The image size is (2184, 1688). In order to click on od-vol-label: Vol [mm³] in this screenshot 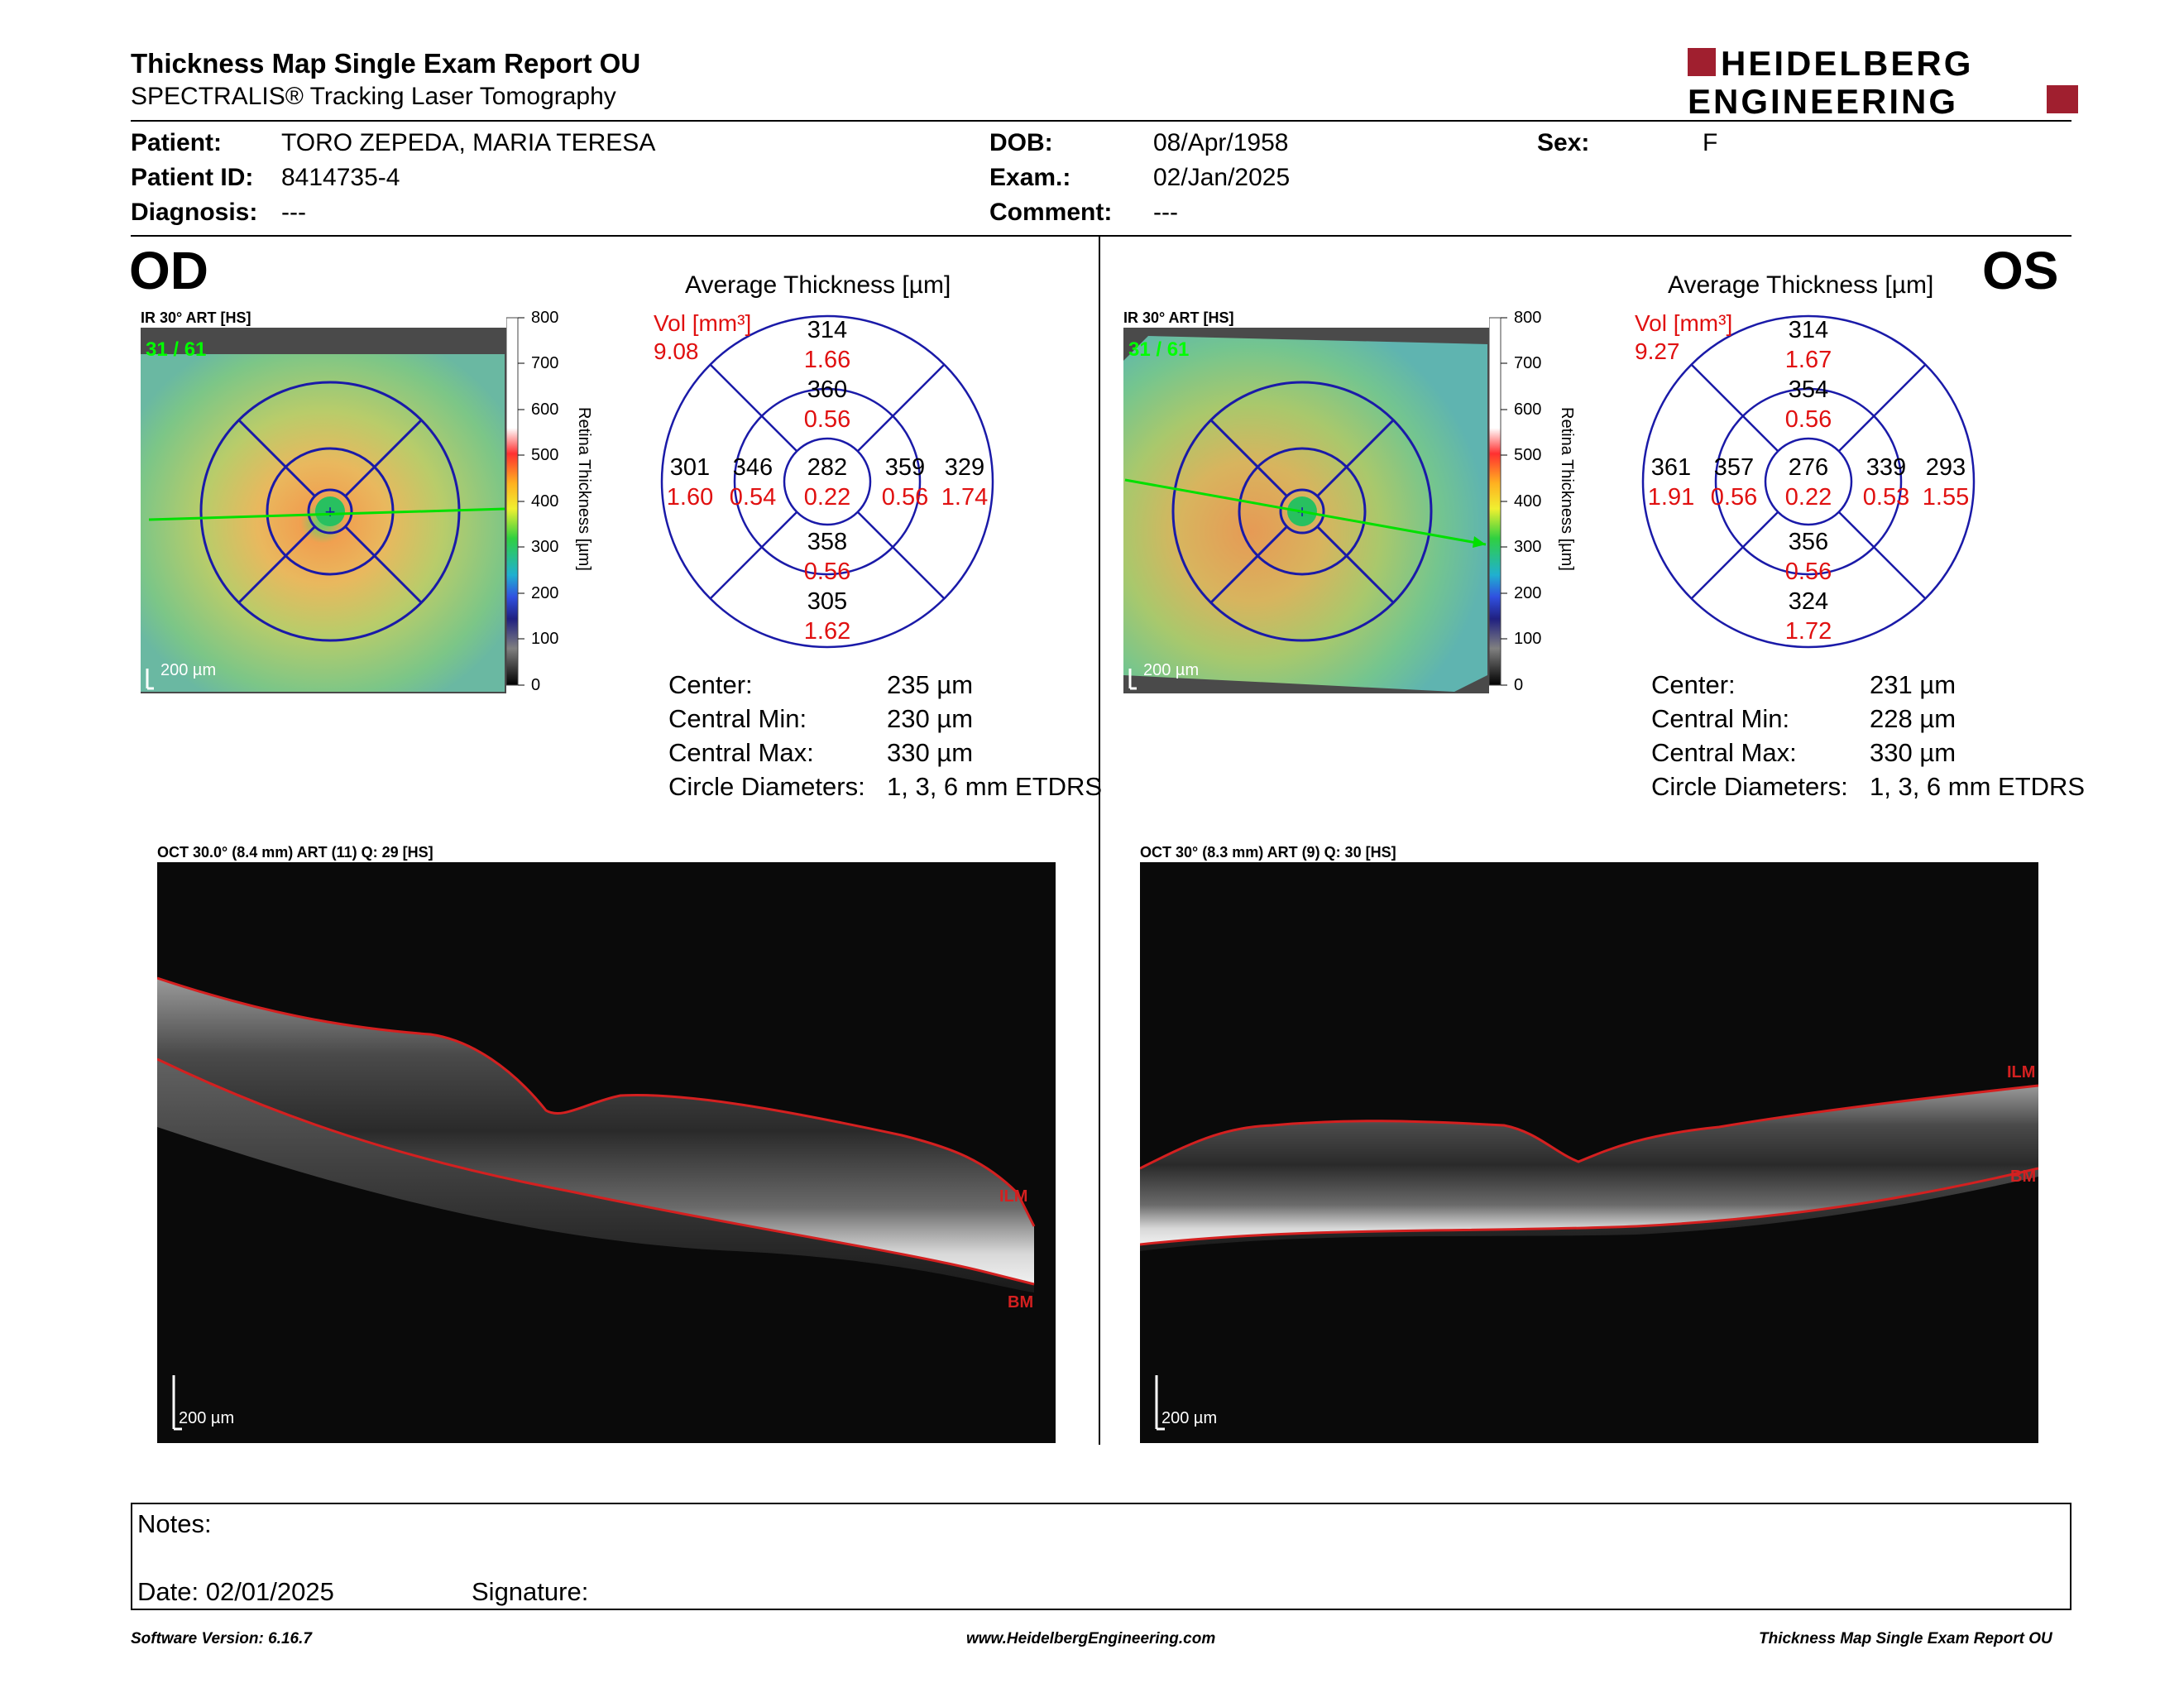, I will do `click(702, 323)`.